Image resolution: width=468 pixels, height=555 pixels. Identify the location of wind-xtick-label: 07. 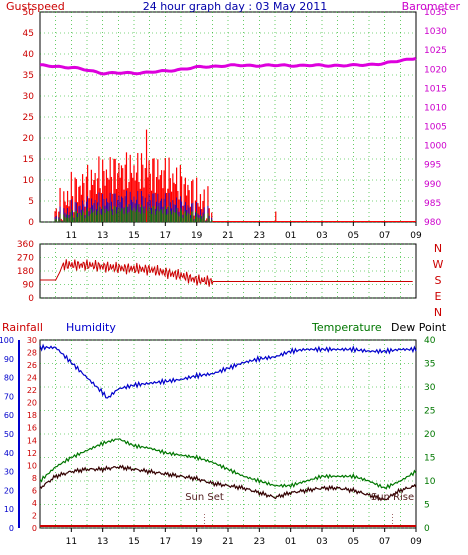
(384, 236).